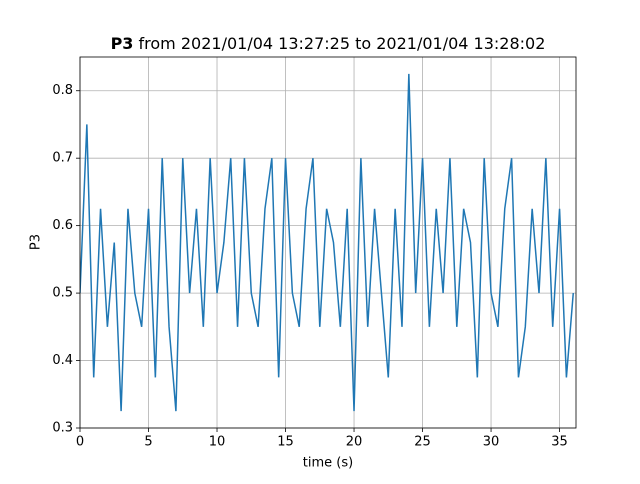 This screenshot has width=640, height=484. Describe the element at coordinates (62, 293) in the screenshot. I see `y-tick-label: 0.5` at that location.